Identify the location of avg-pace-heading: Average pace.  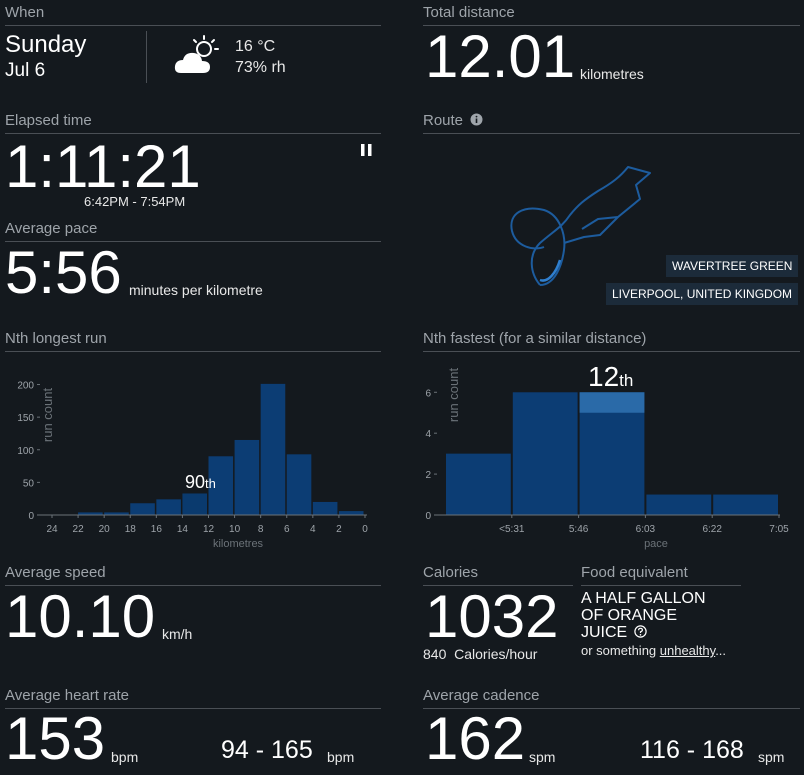
(193, 231).